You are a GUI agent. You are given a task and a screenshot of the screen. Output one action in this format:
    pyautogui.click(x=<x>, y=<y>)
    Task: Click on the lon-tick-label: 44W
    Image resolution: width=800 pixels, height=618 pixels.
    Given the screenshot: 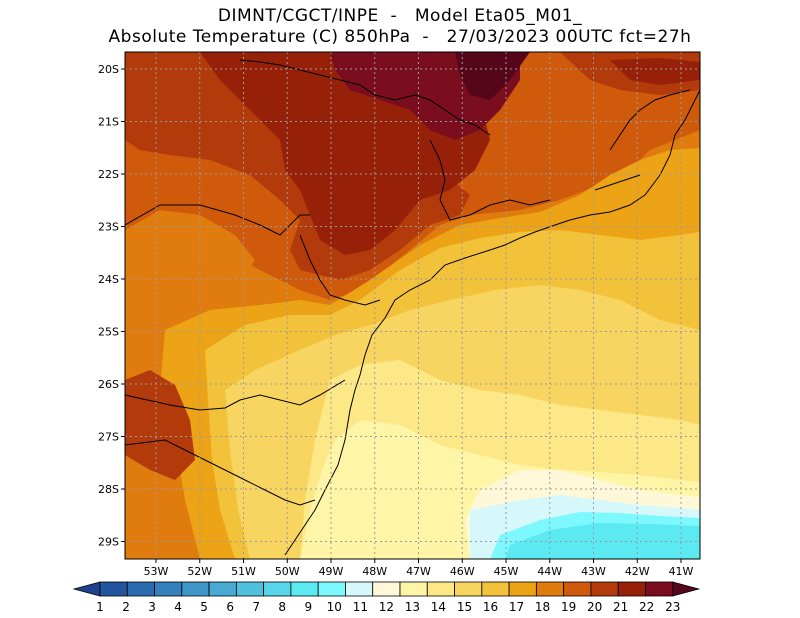 What is the action you would take?
    pyautogui.click(x=549, y=571)
    